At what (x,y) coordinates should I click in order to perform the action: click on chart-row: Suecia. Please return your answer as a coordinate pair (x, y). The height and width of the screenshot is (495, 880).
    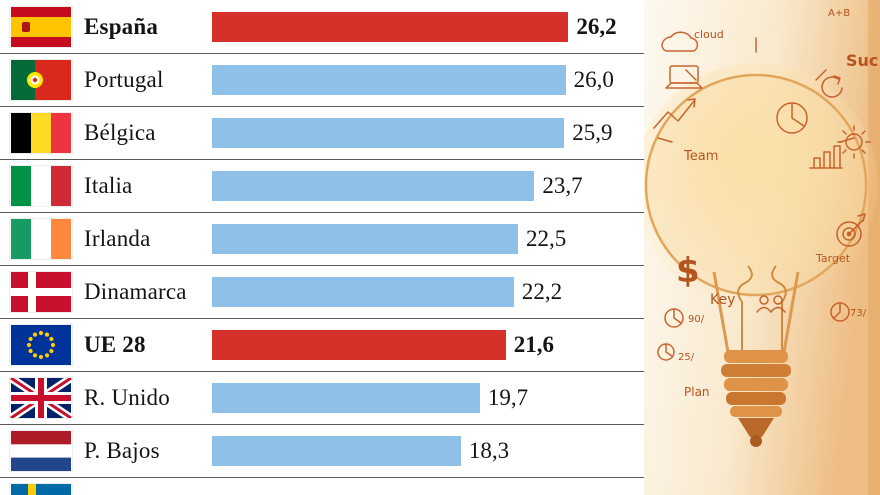
    Looking at the image, I should click on (322, 486).